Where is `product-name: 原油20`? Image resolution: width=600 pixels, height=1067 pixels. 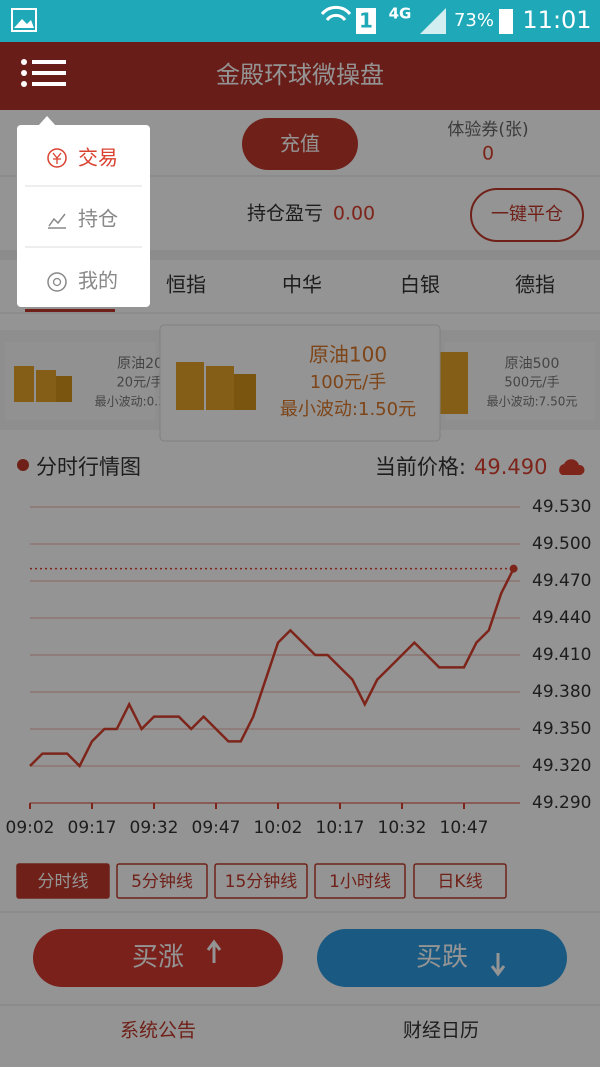
product-name: 原油20 is located at coordinates (140, 364).